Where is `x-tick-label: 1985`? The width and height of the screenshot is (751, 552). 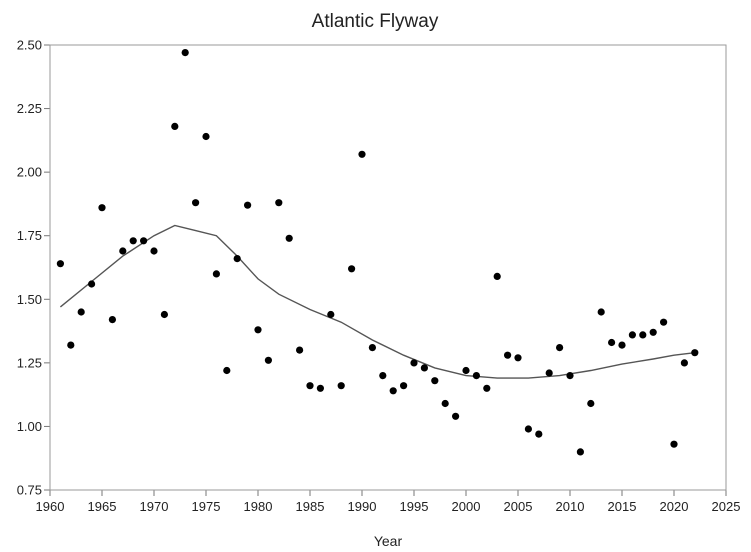
x-tick-label: 1985 is located at coordinates (310, 506).